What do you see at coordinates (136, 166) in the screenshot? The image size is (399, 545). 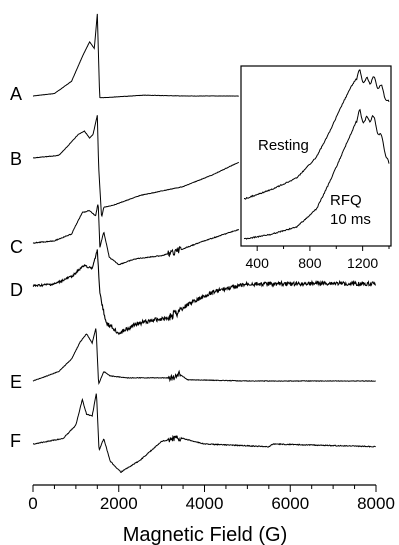 I see `trace-b` at bounding box center [136, 166].